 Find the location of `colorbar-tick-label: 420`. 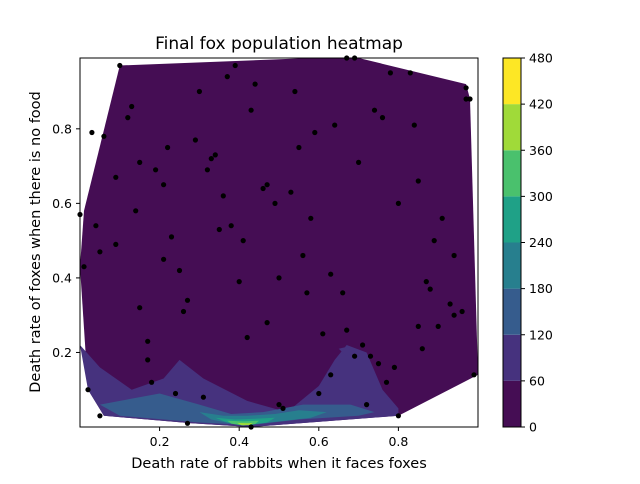

colorbar-tick-label: 420 is located at coordinates (541, 104).